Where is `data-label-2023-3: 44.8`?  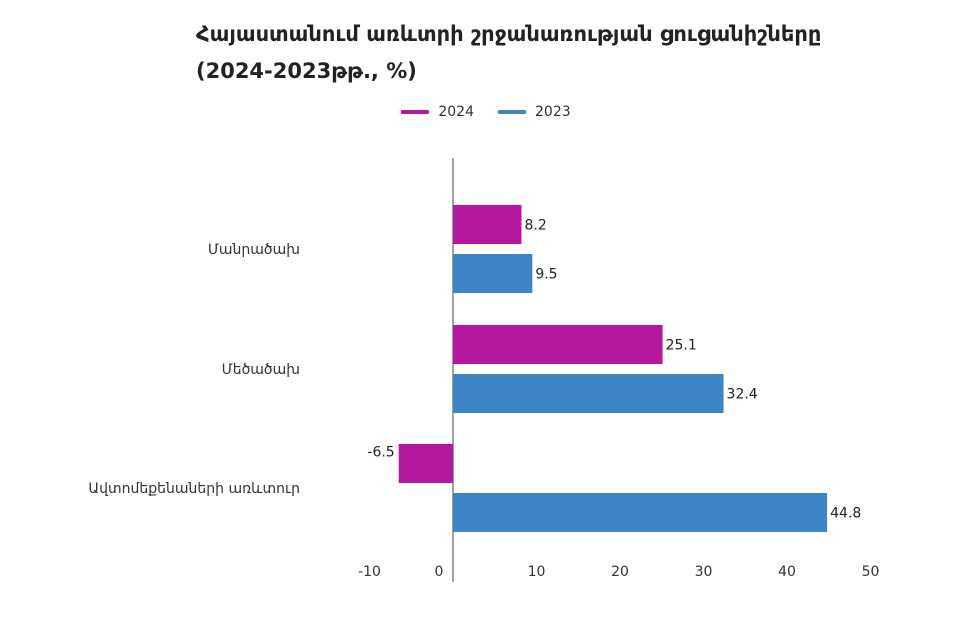 data-label-2023-3: 44.8 is located at coordinates (845, 514).